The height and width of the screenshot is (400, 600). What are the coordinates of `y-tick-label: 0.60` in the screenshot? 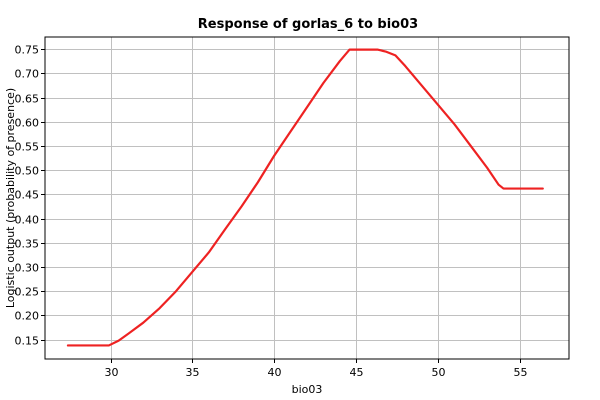 It's located at (27, 123).